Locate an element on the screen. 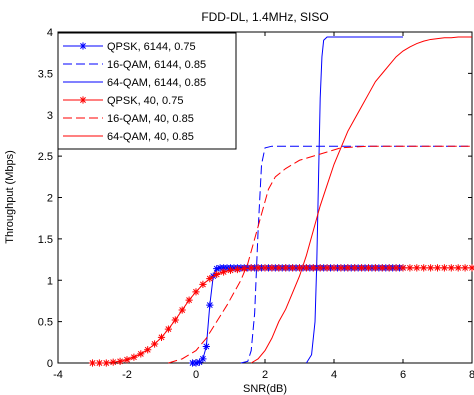 This screenshot has width=474, height=395. legend-entry: 64-QAM, 40, 0.85 is located at coordinates (128, 137).